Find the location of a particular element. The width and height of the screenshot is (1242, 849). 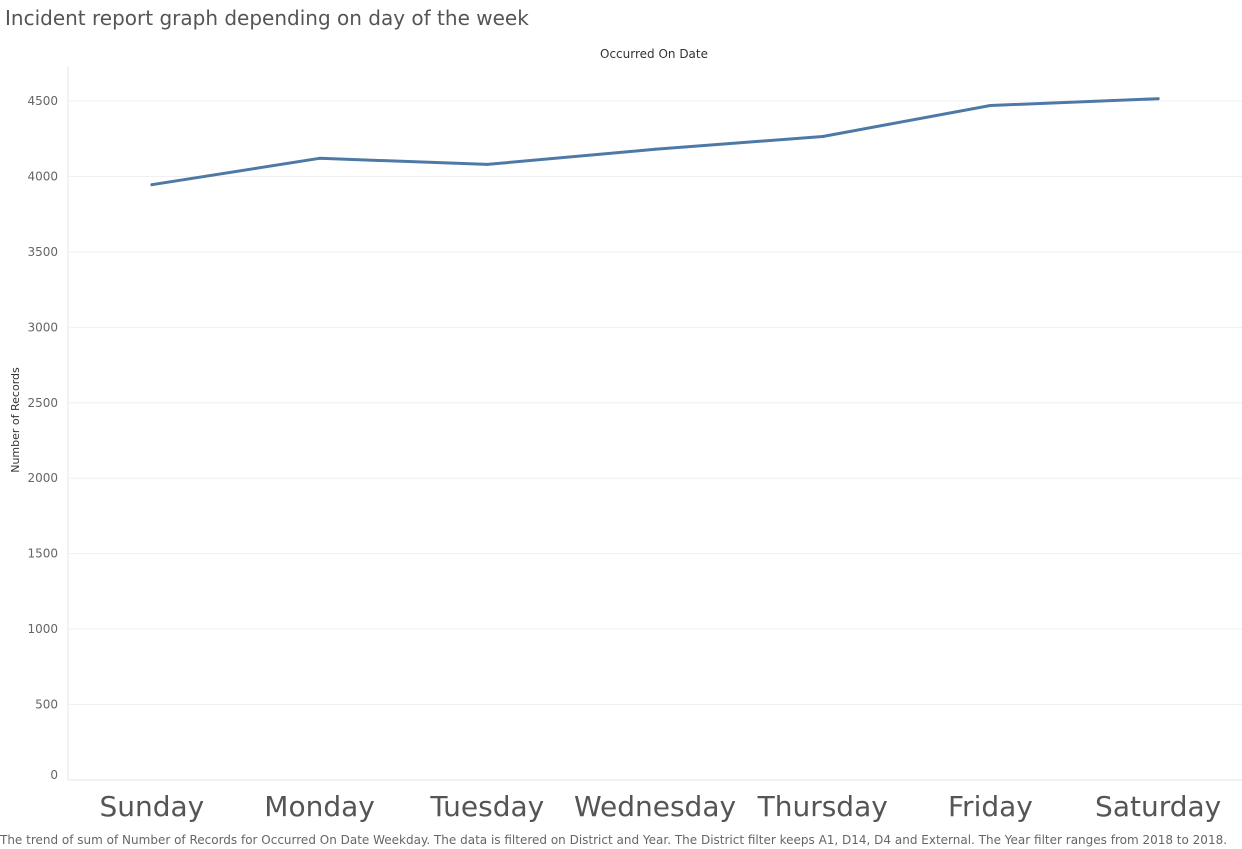

y-tick-label: 1500 is located at coordinates (42, 554).